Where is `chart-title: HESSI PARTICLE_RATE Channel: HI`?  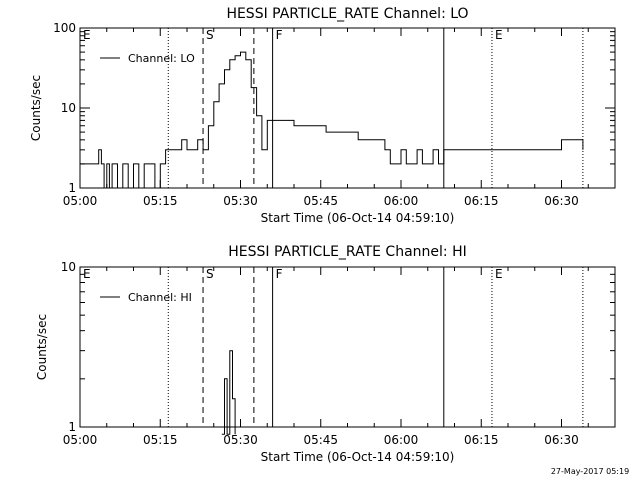 chart-title: HESSI PARTICLE_RATE Channel: HI is located at coordinates (347, 252).